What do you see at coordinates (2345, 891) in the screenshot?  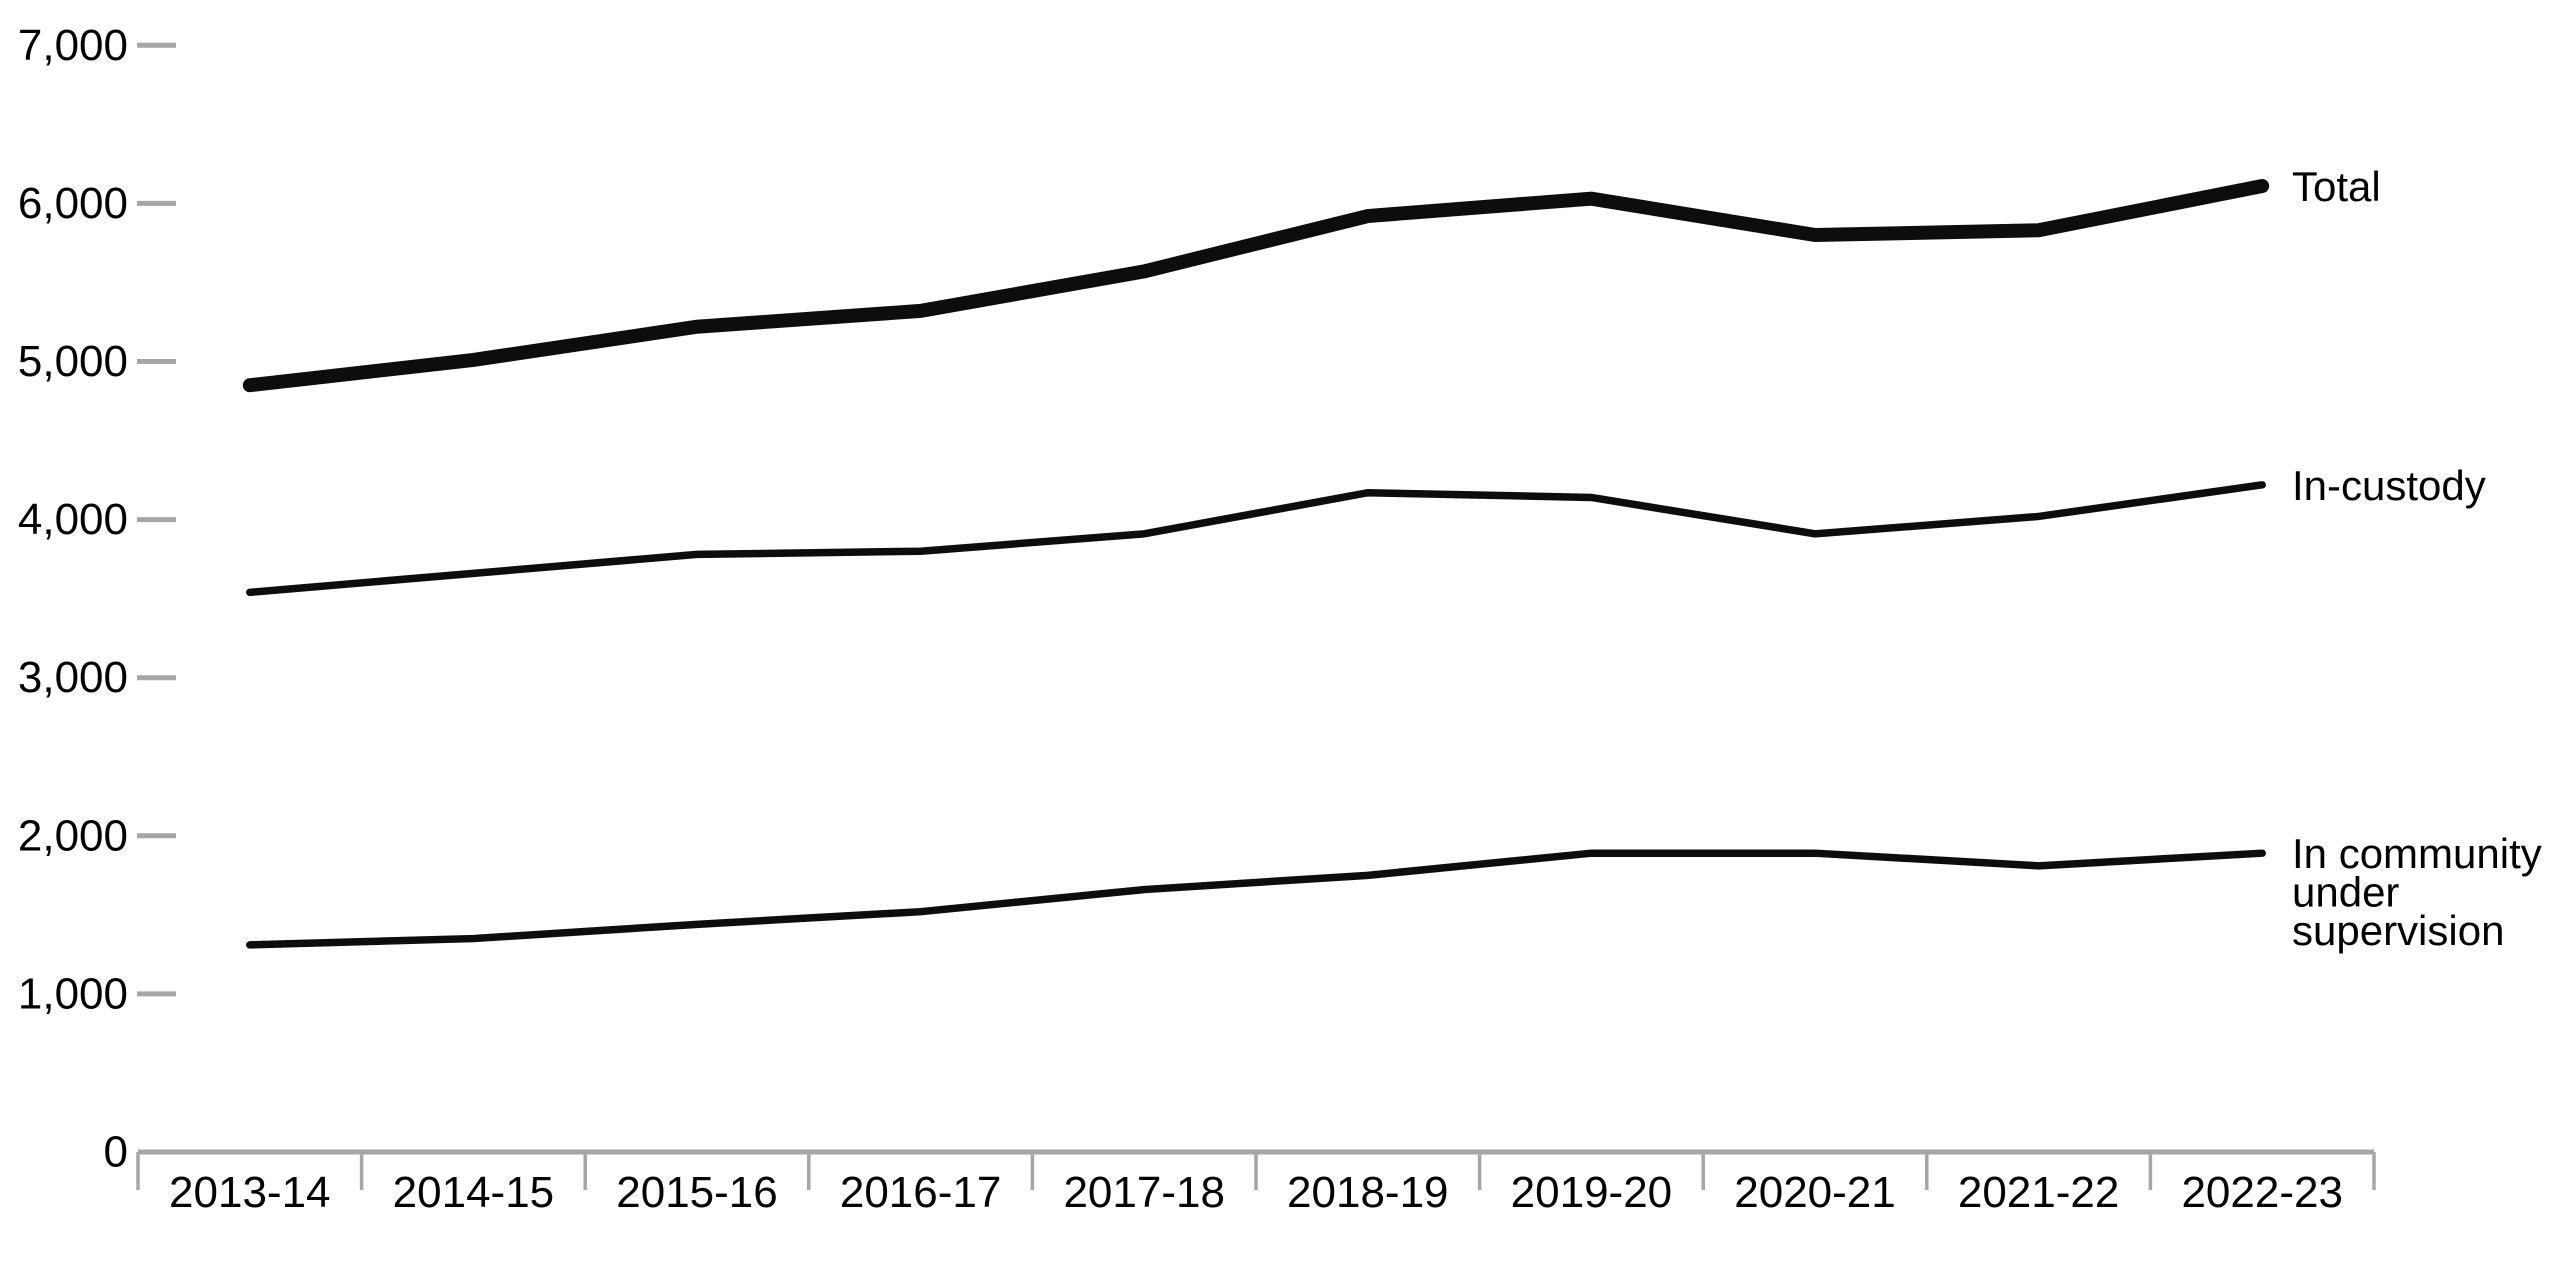 I see `series-label-line: under` at bounding box center [2345, 891].